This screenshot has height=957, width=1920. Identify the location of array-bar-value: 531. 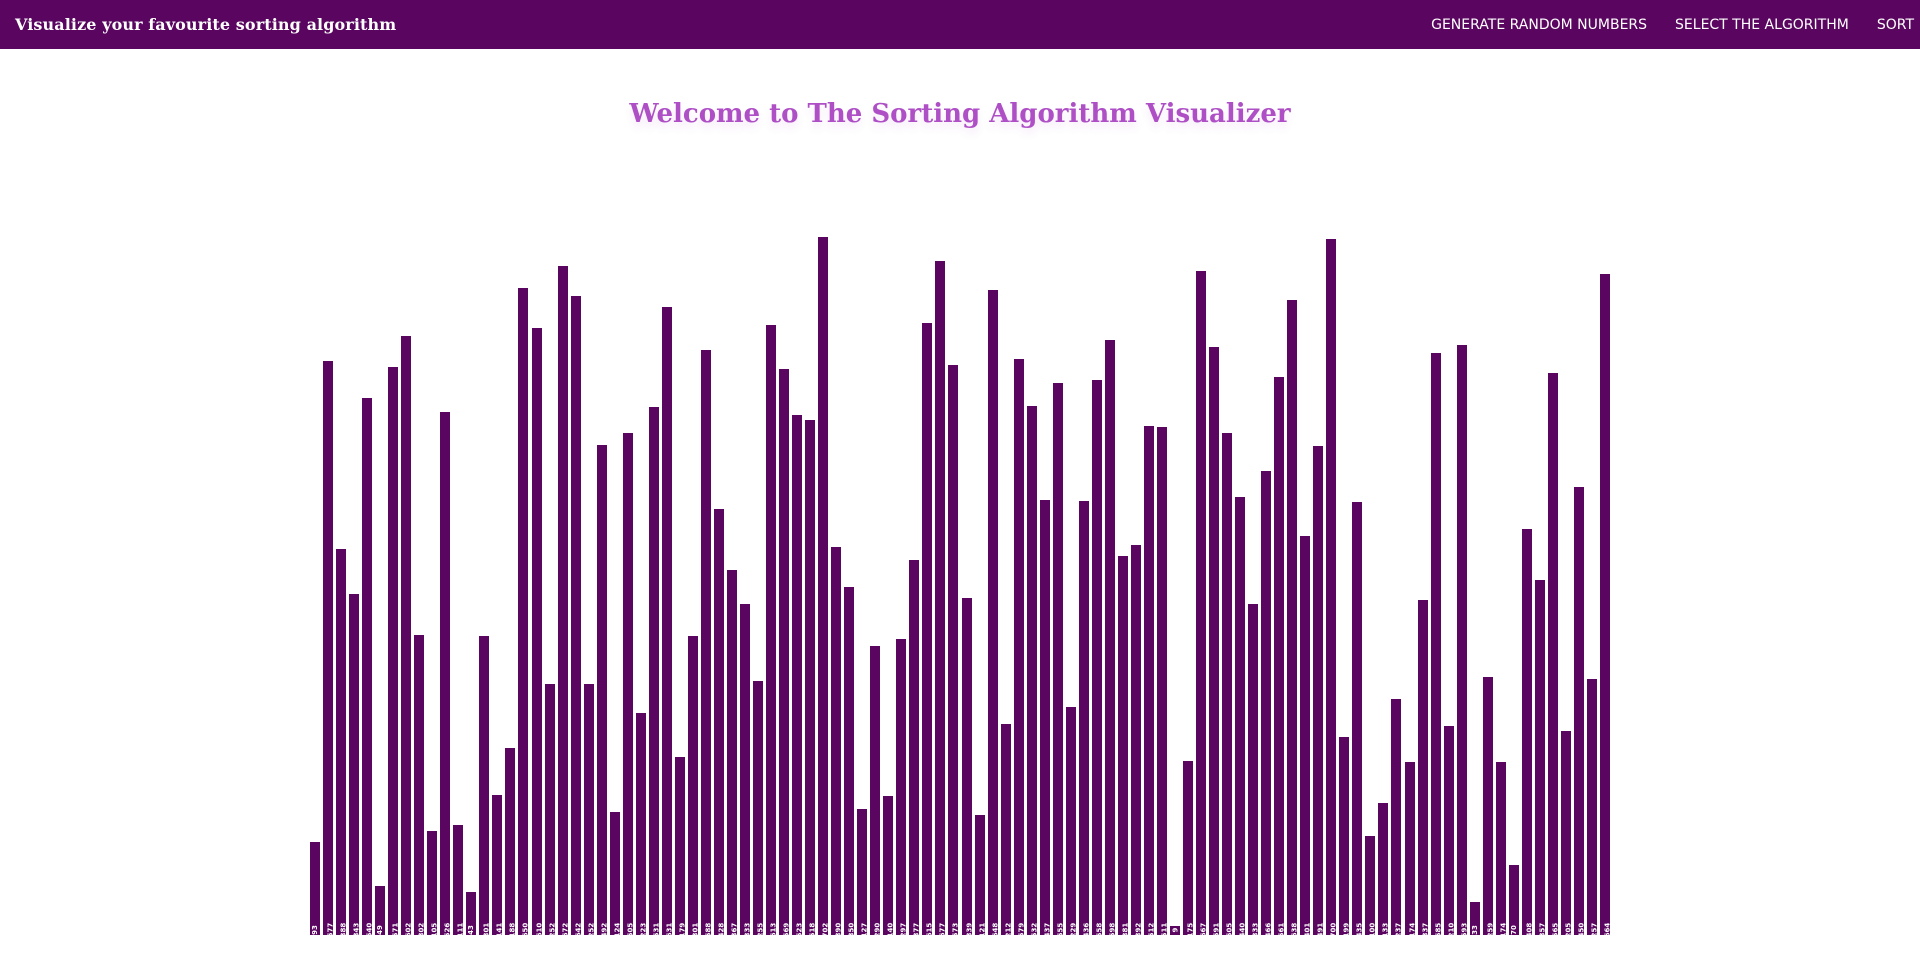
(656, 930).